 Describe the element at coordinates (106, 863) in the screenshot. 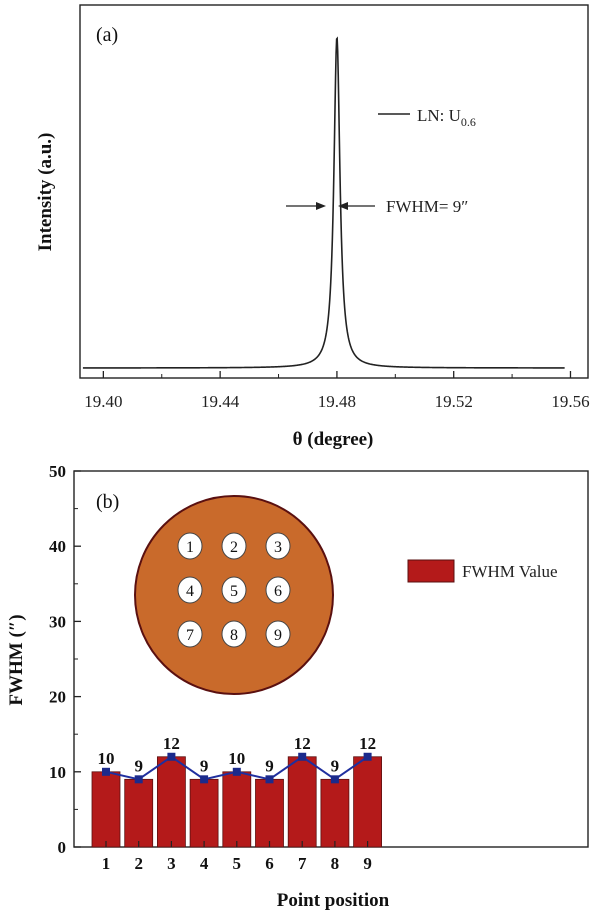

I see `category-label: 1` at that location.